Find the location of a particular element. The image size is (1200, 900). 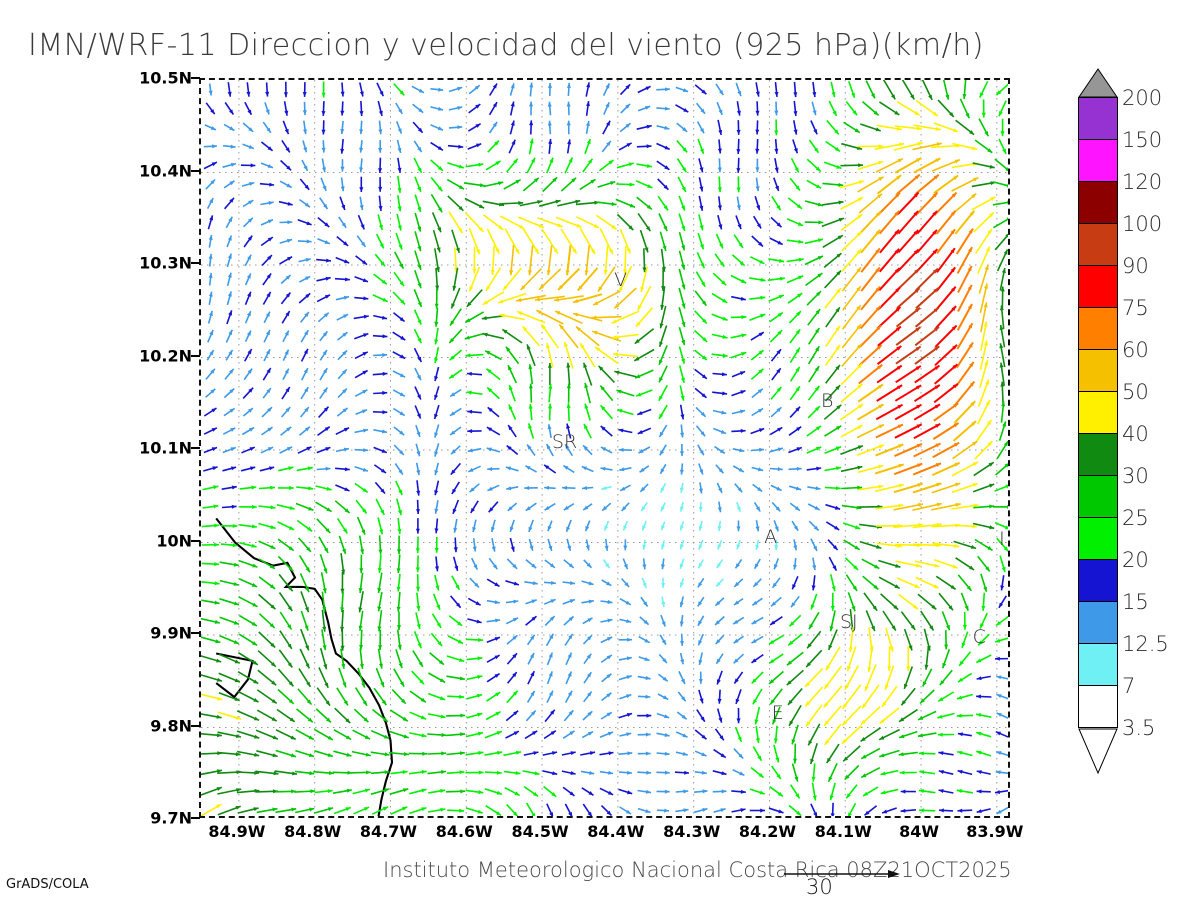

y-axis: 9.7N 9.8N 9.9N 10N 10.1N 10.2N 10.3N 10.4N 10.5N is located at coordinates (150, 448).